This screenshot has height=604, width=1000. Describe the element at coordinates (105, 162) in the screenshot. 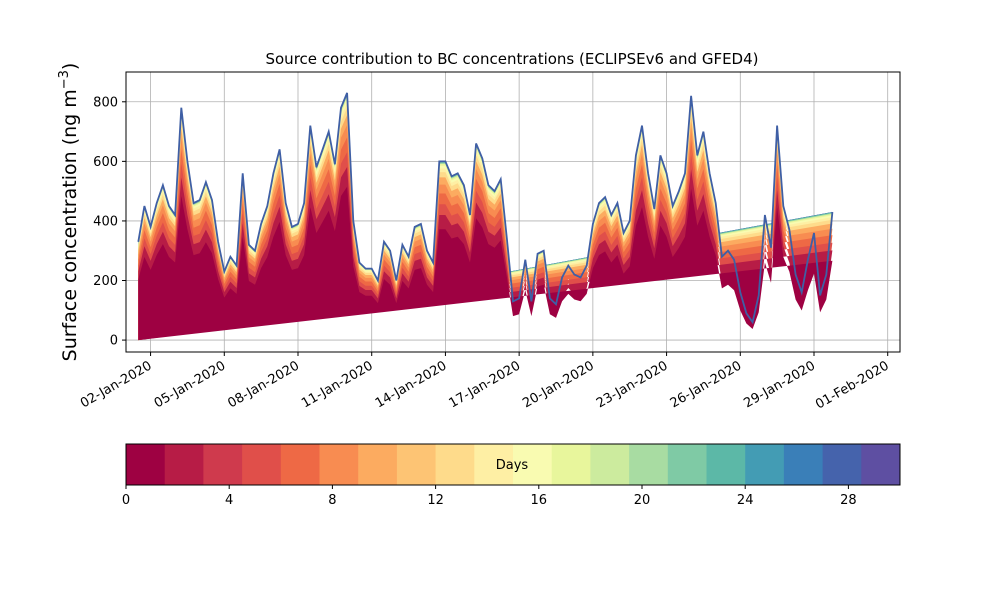

I see `y-tick-label: 600` at that location.